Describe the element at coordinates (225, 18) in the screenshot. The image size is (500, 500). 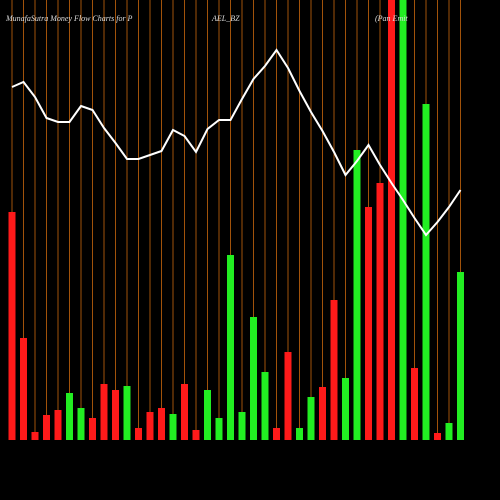
I see `chart-title: AEL_BZ` at that location.